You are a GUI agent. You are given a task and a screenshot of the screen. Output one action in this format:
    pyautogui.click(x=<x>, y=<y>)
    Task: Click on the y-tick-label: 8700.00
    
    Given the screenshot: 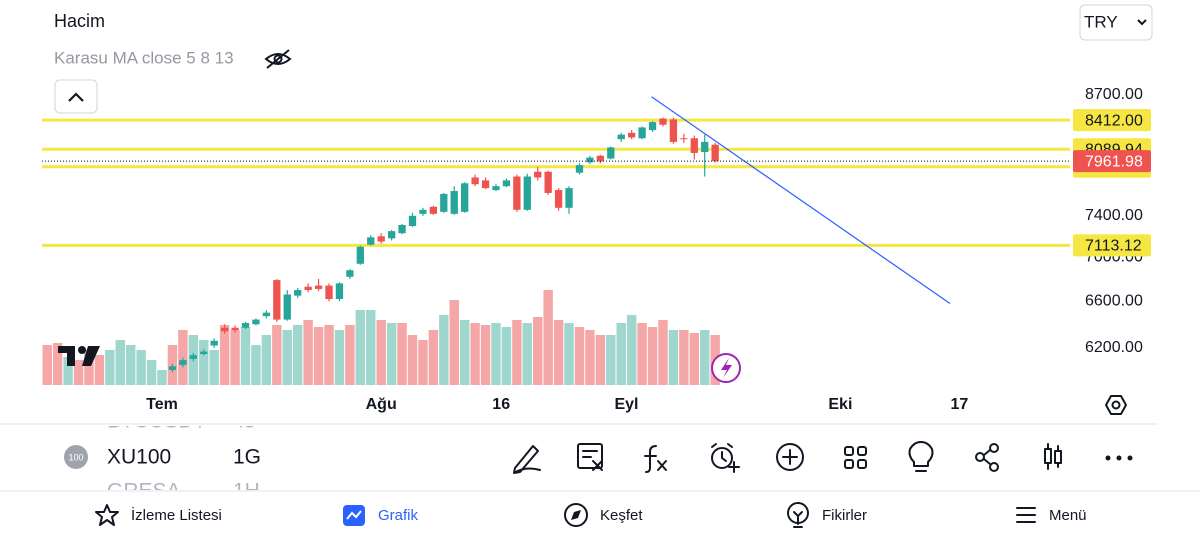 What is the action you would take?
    pyautogui.click(x=1114, y=94)
    